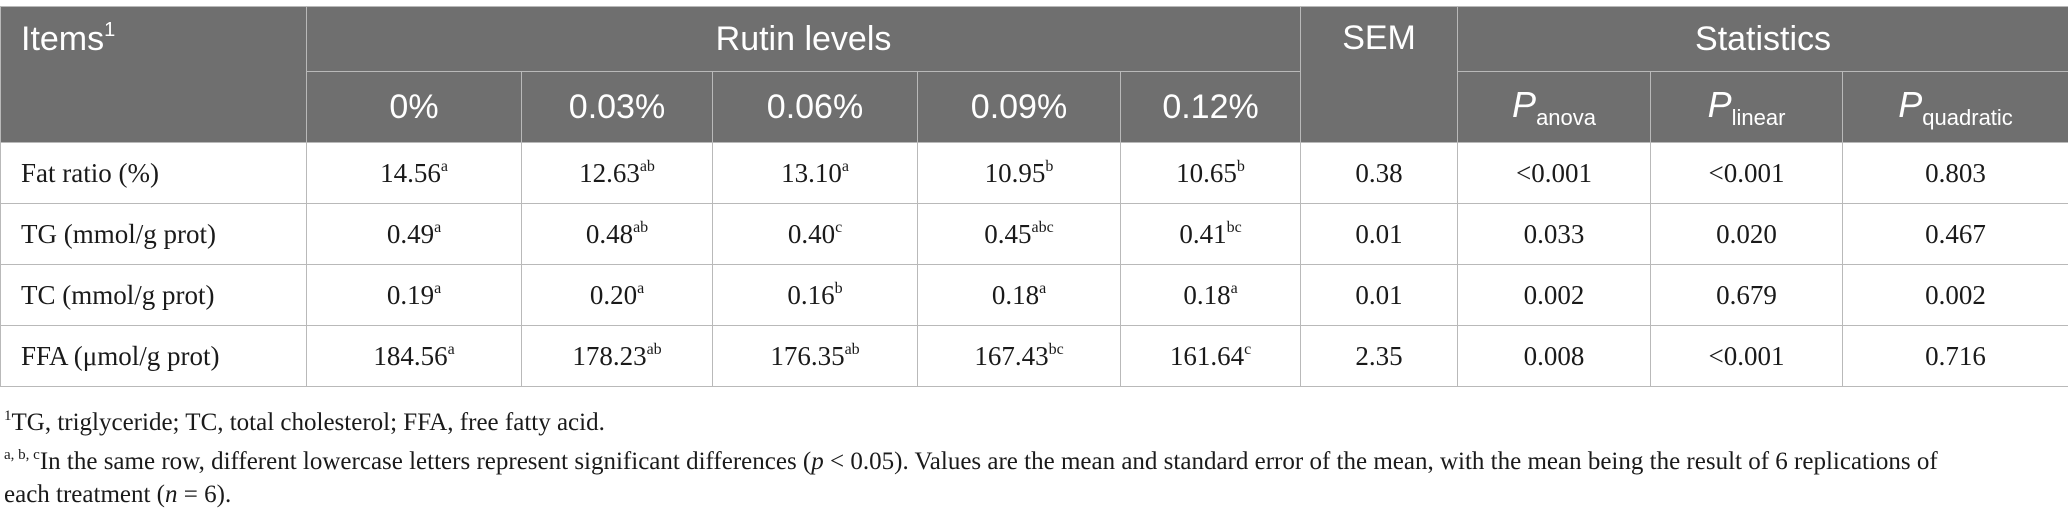  I want to click on value-cell: 0.49a, so click(414, 234).